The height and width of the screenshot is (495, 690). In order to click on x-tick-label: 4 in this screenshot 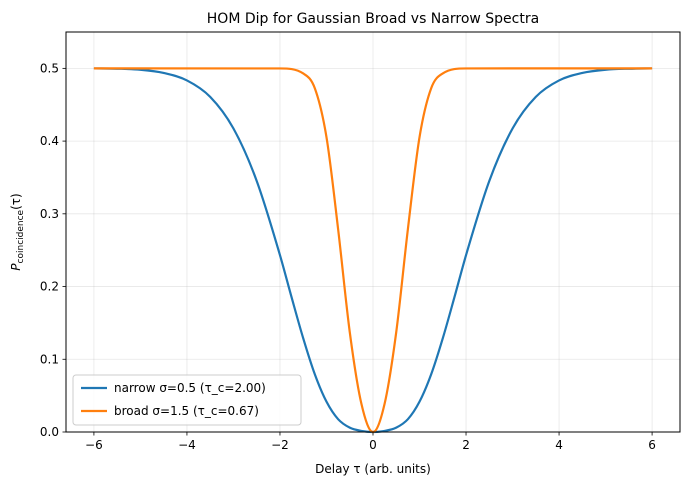, I will do `click(559, 445)`.